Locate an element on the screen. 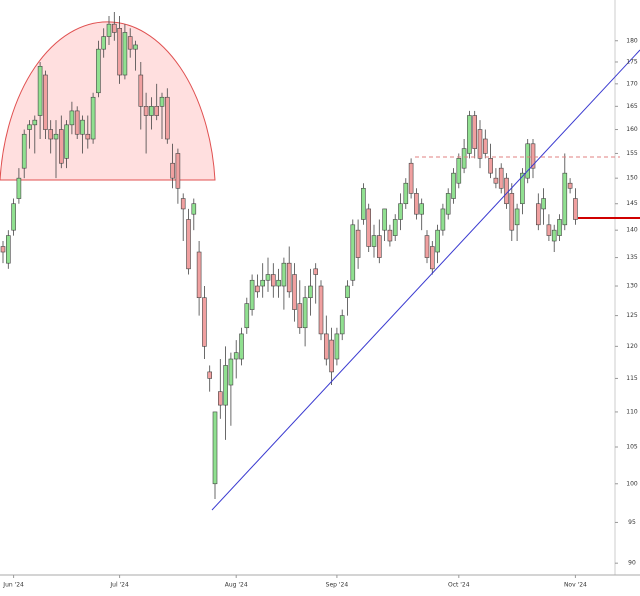 This screenshot has height=596, width=640. x-tick-label: Sep '24 is located at coordinates (337, 585).